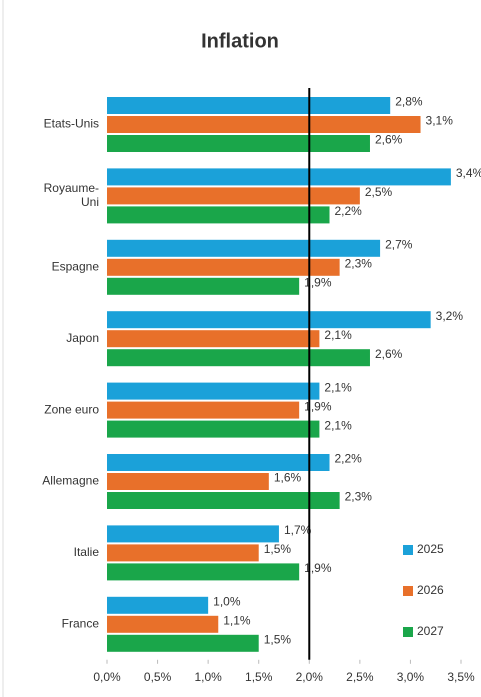  What do you see at coordinates (430, 549) in the screenshot?
I see `legend-label: 2025` at bounding box center [430, 549].